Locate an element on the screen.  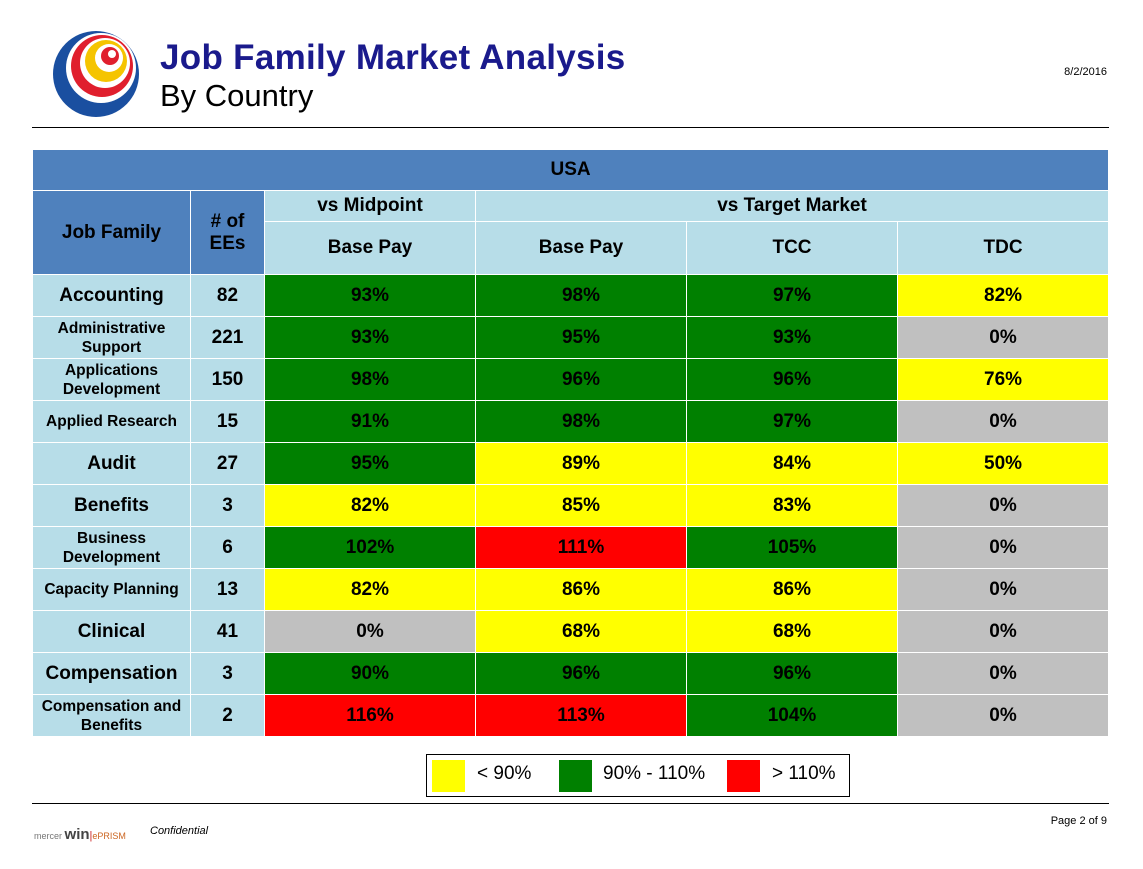
confidential-label: Confidential is located at coordinates (179, 831).